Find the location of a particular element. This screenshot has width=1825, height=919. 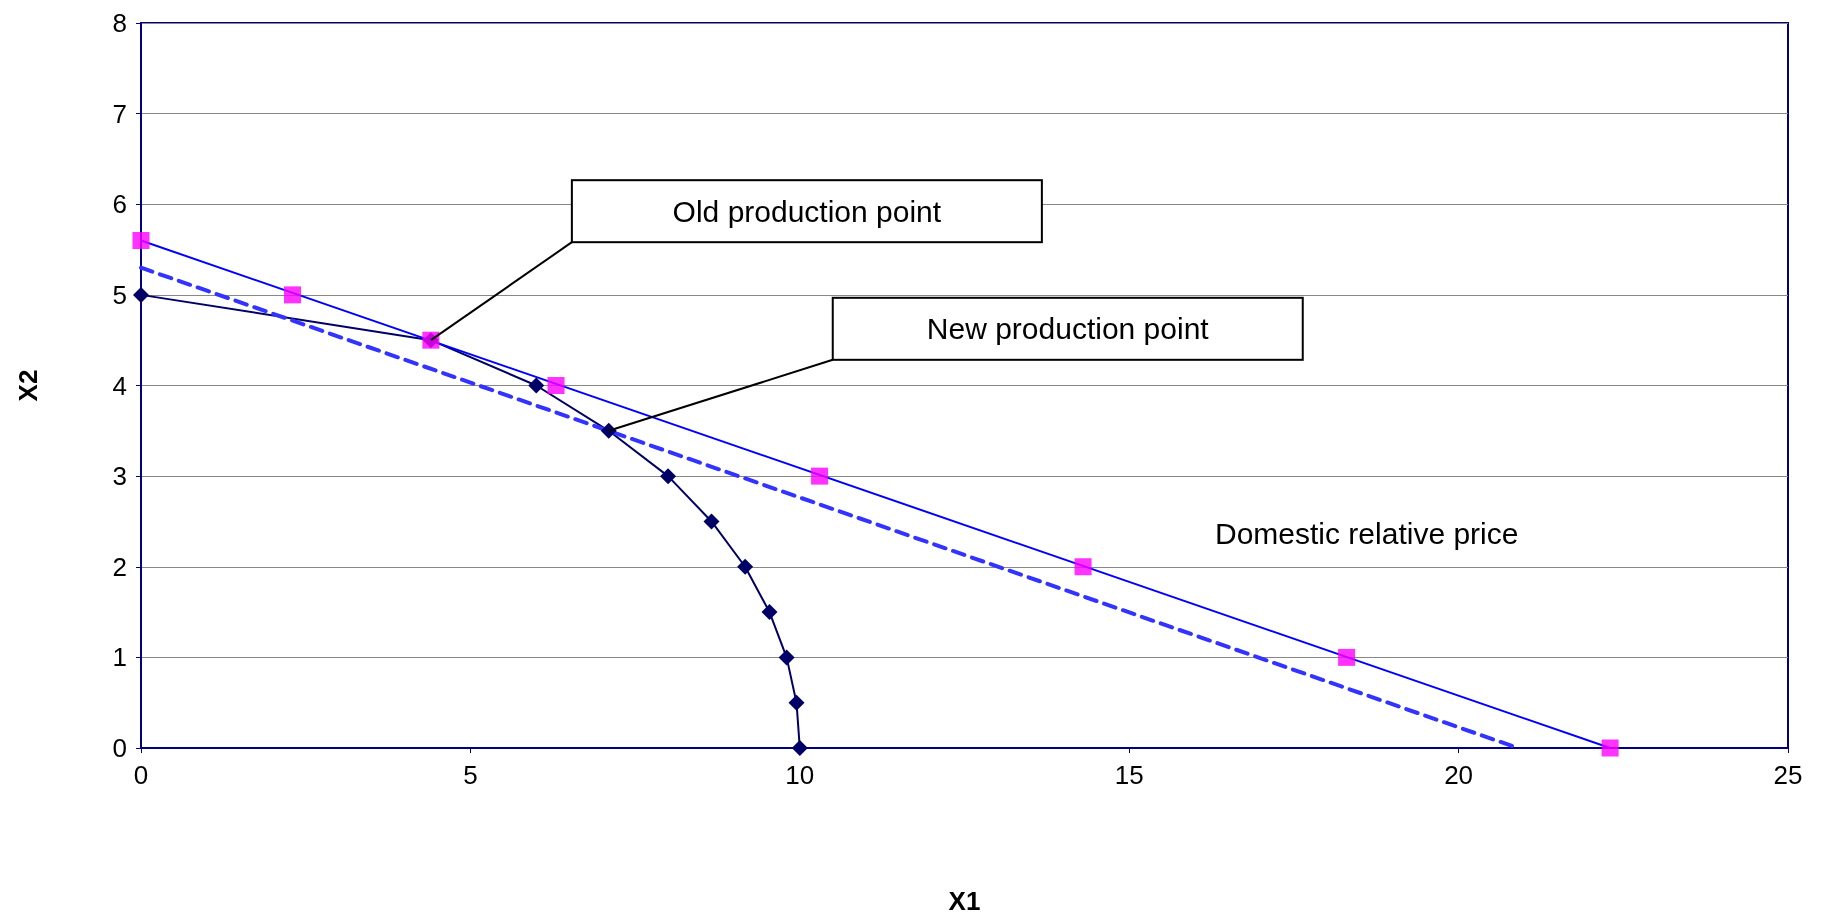

y-tick-label: 8 is located at coordinates (119, 23).